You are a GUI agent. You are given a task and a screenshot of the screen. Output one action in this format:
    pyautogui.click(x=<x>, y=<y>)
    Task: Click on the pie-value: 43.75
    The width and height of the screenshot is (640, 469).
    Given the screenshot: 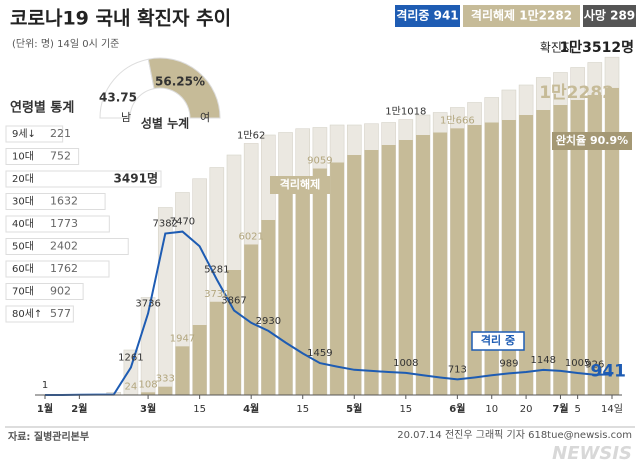 What is the action you would take?
    pyautogui.click(x=118, y=98)
    